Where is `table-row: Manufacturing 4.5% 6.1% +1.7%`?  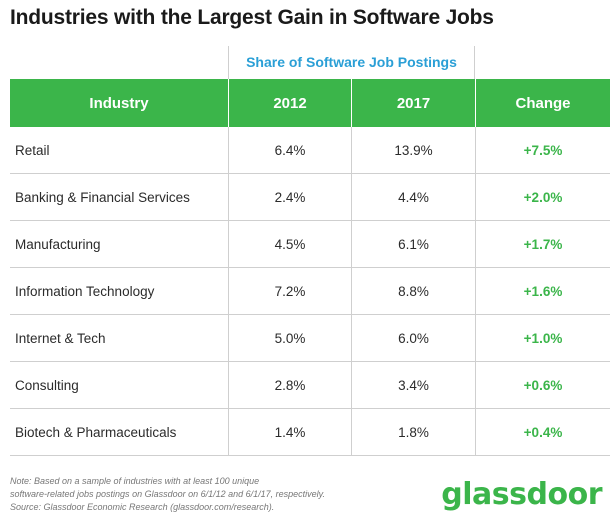 table-row: Manufacturing 4.5% 6.1% +1.7% is located at coordinates (310, 244).